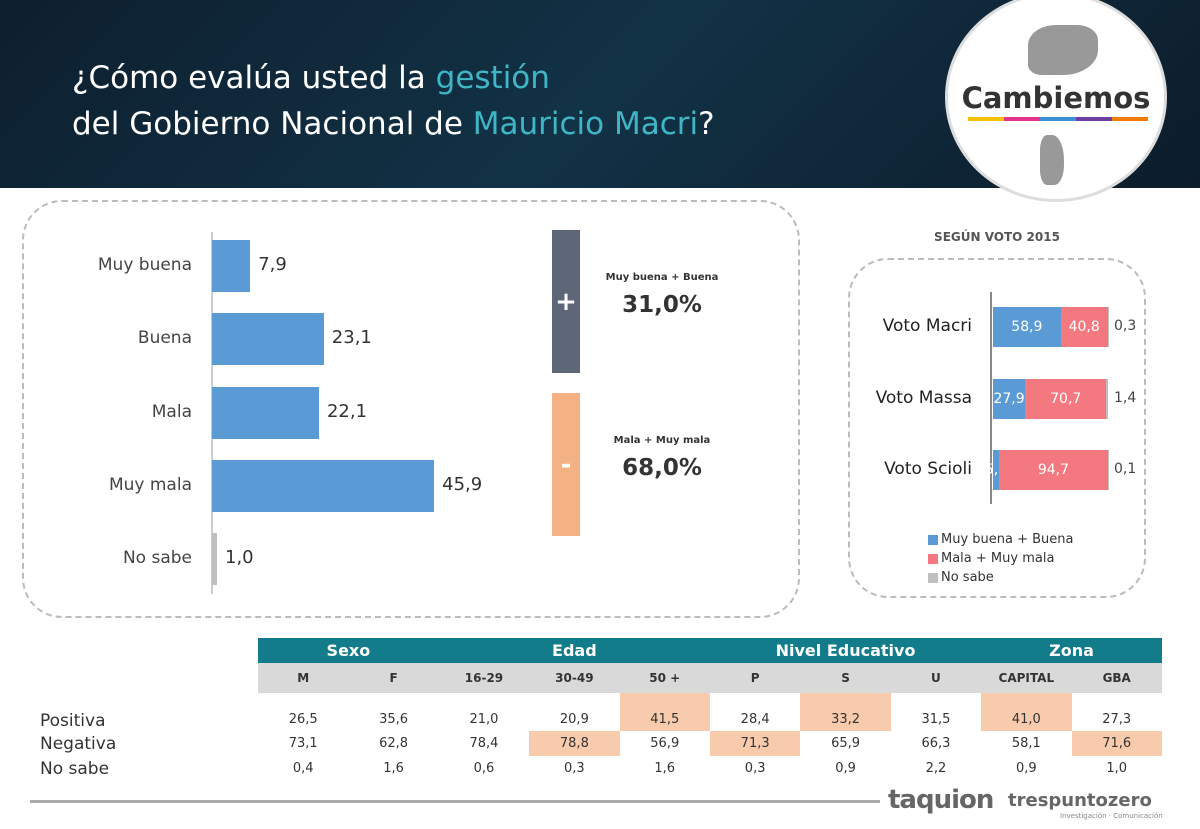 This screenshot has width=1200, height=829. Describe the element at coordinates (394, 743) in the screenshot. I see `table-cell: 62,8` at that location.